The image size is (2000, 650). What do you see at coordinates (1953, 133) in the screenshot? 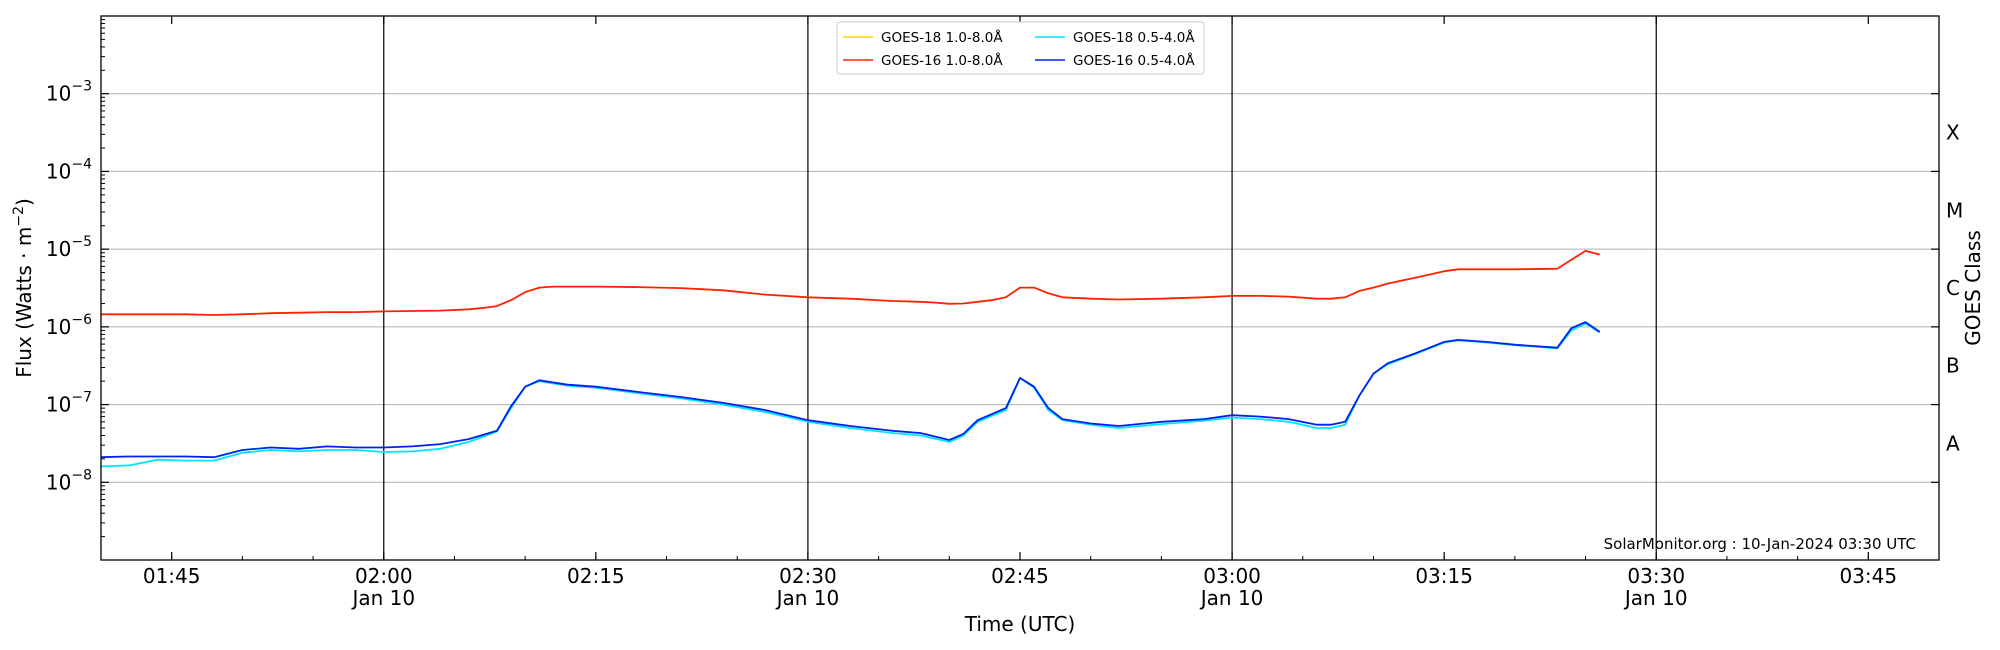
I see `goes-class-label-x: X` at bounding box center [1953, 133].